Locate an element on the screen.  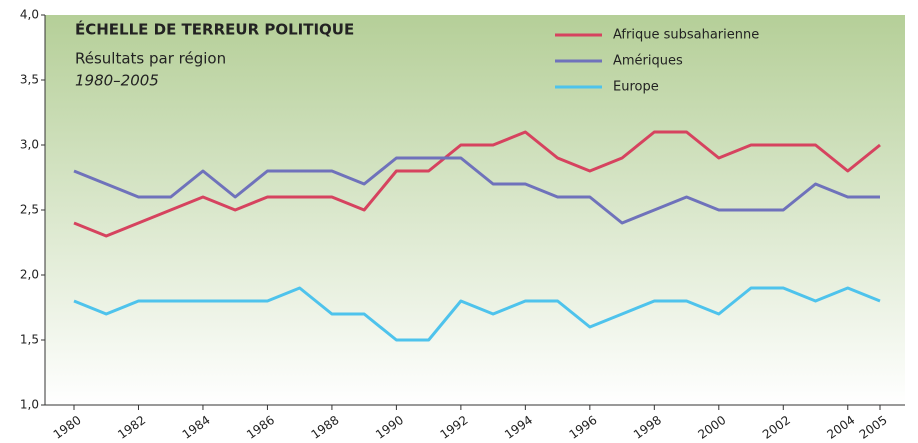
legend-label: Afrique subsaharienne is located at coordinates (686, 35).